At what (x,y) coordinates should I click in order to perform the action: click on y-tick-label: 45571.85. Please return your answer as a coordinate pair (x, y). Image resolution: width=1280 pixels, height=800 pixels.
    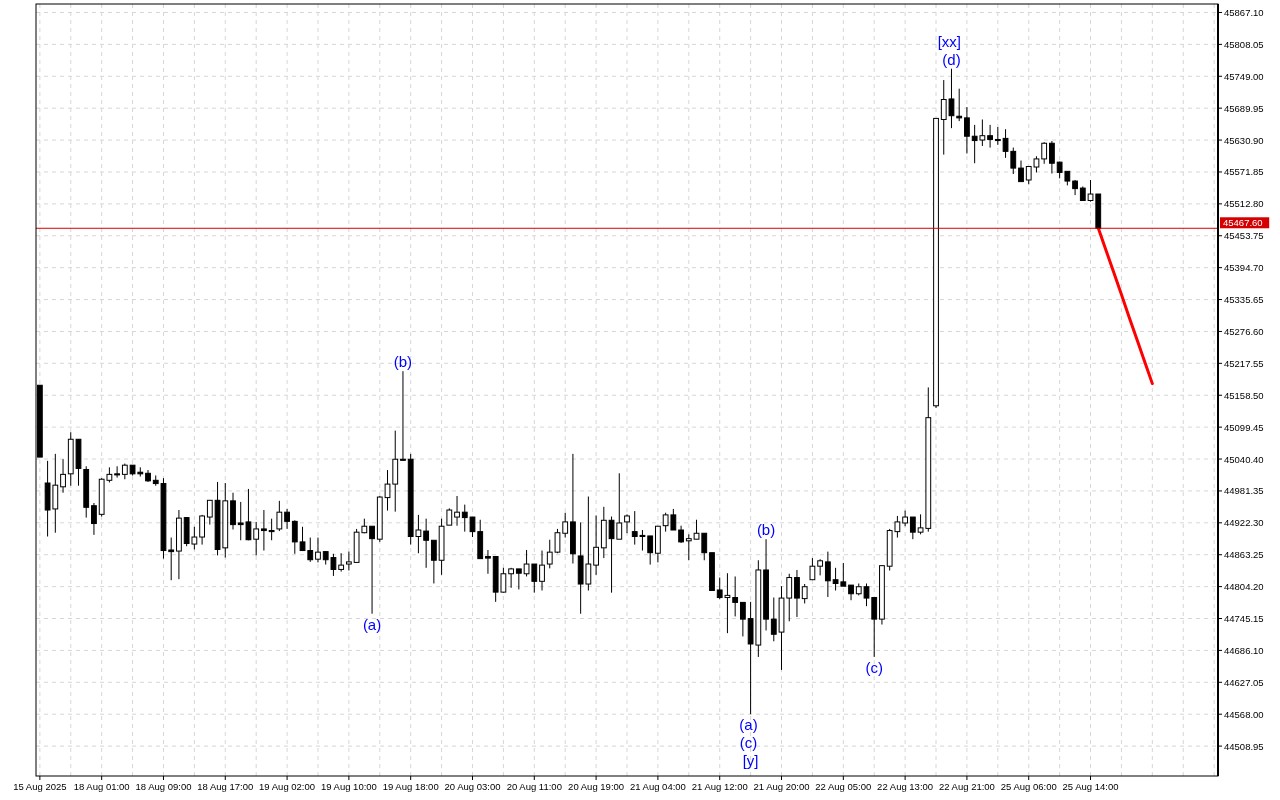
    Looking at the image, I should click on (1244, 172).